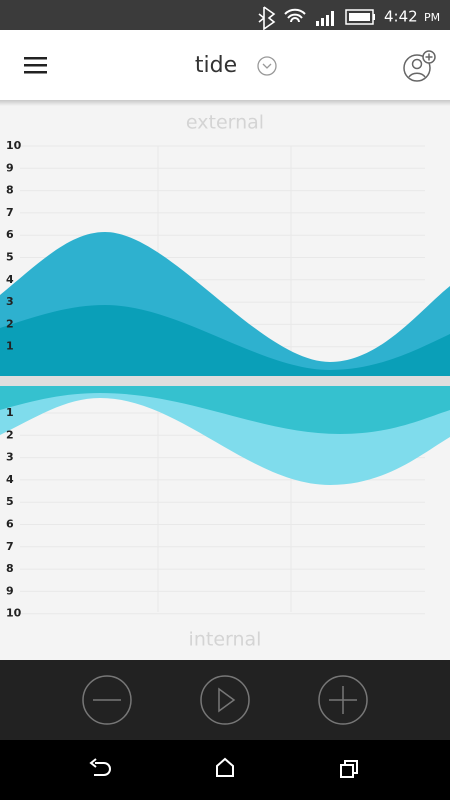 Image resolution: width=450 pixels, height=804 pixels. I want to click on profile-button, so click(419, 66).